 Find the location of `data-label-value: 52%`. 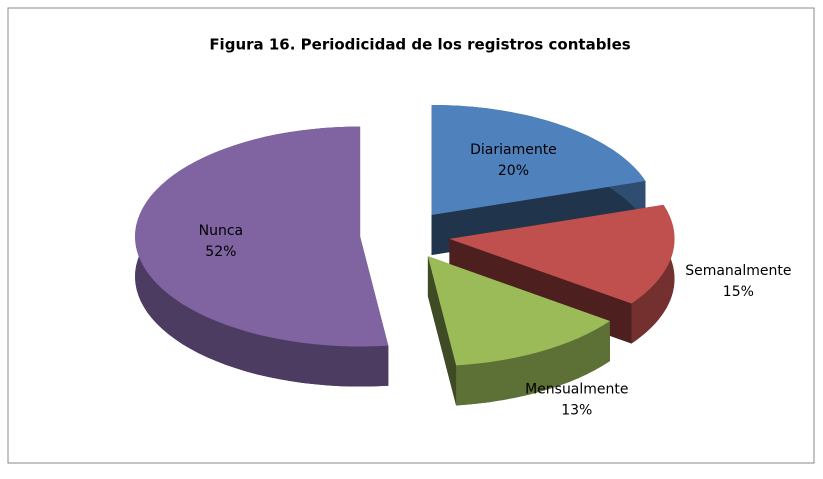

data-label-value: 52% is located at coordinates (220, 252).